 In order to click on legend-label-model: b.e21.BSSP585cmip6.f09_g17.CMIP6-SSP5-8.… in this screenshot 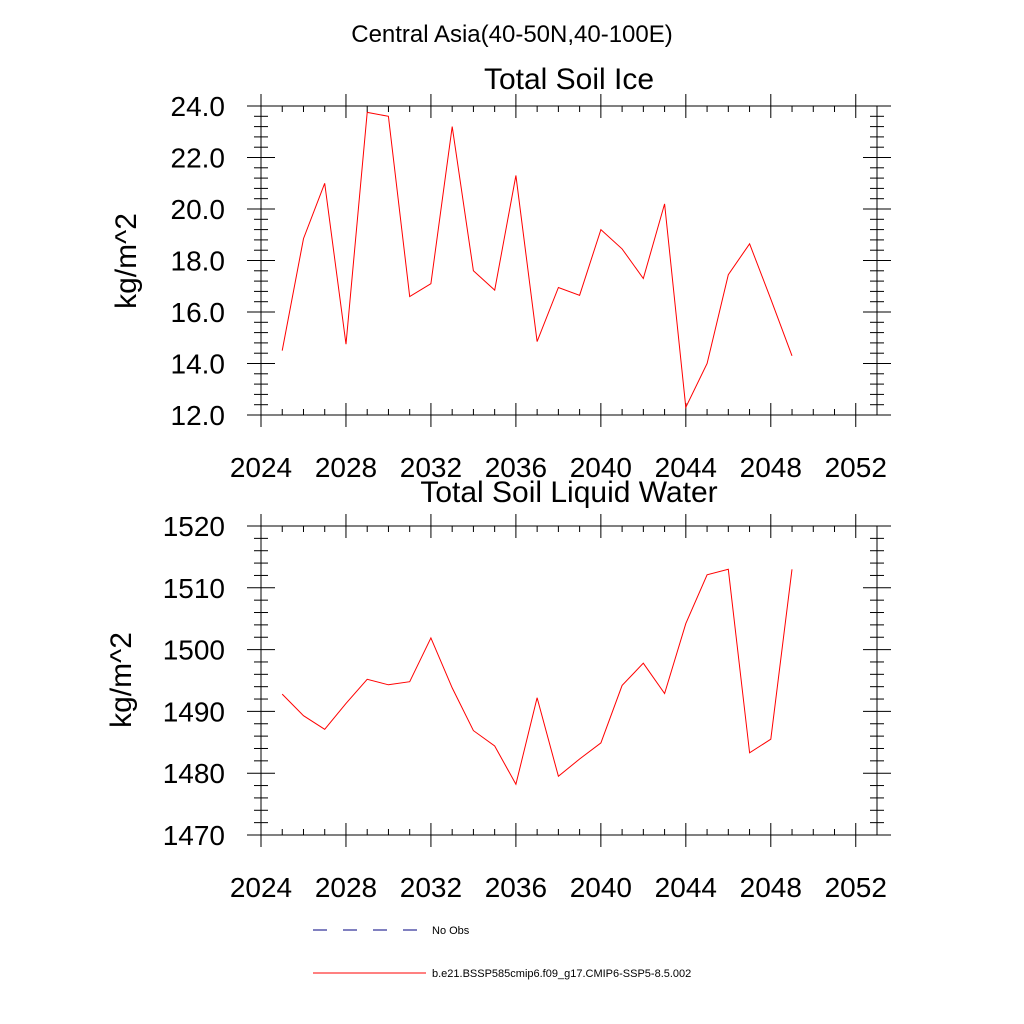, I will do `click(561, 974)`.